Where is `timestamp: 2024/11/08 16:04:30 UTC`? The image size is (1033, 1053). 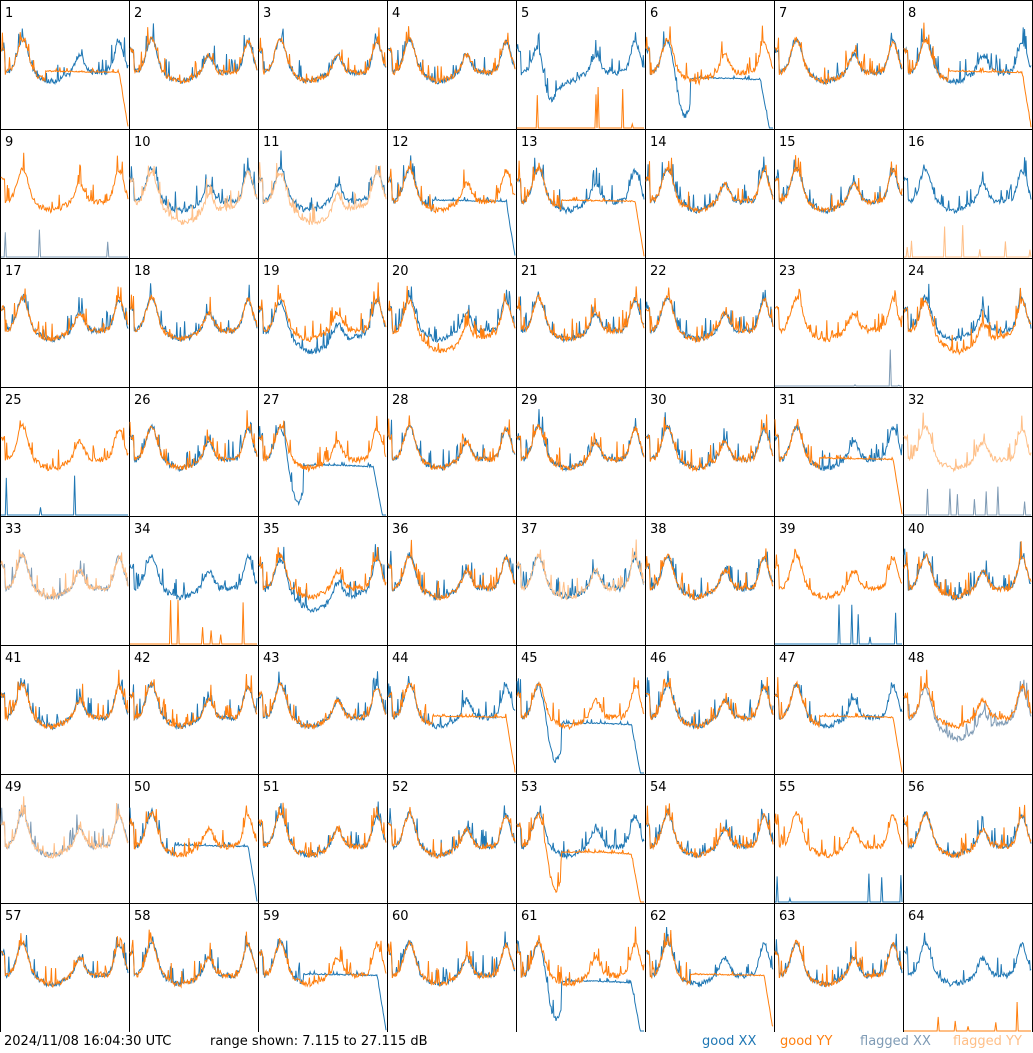
timestamp: 2024/11/08 16:04:30 UTC is located at coordinates (88, 1041).